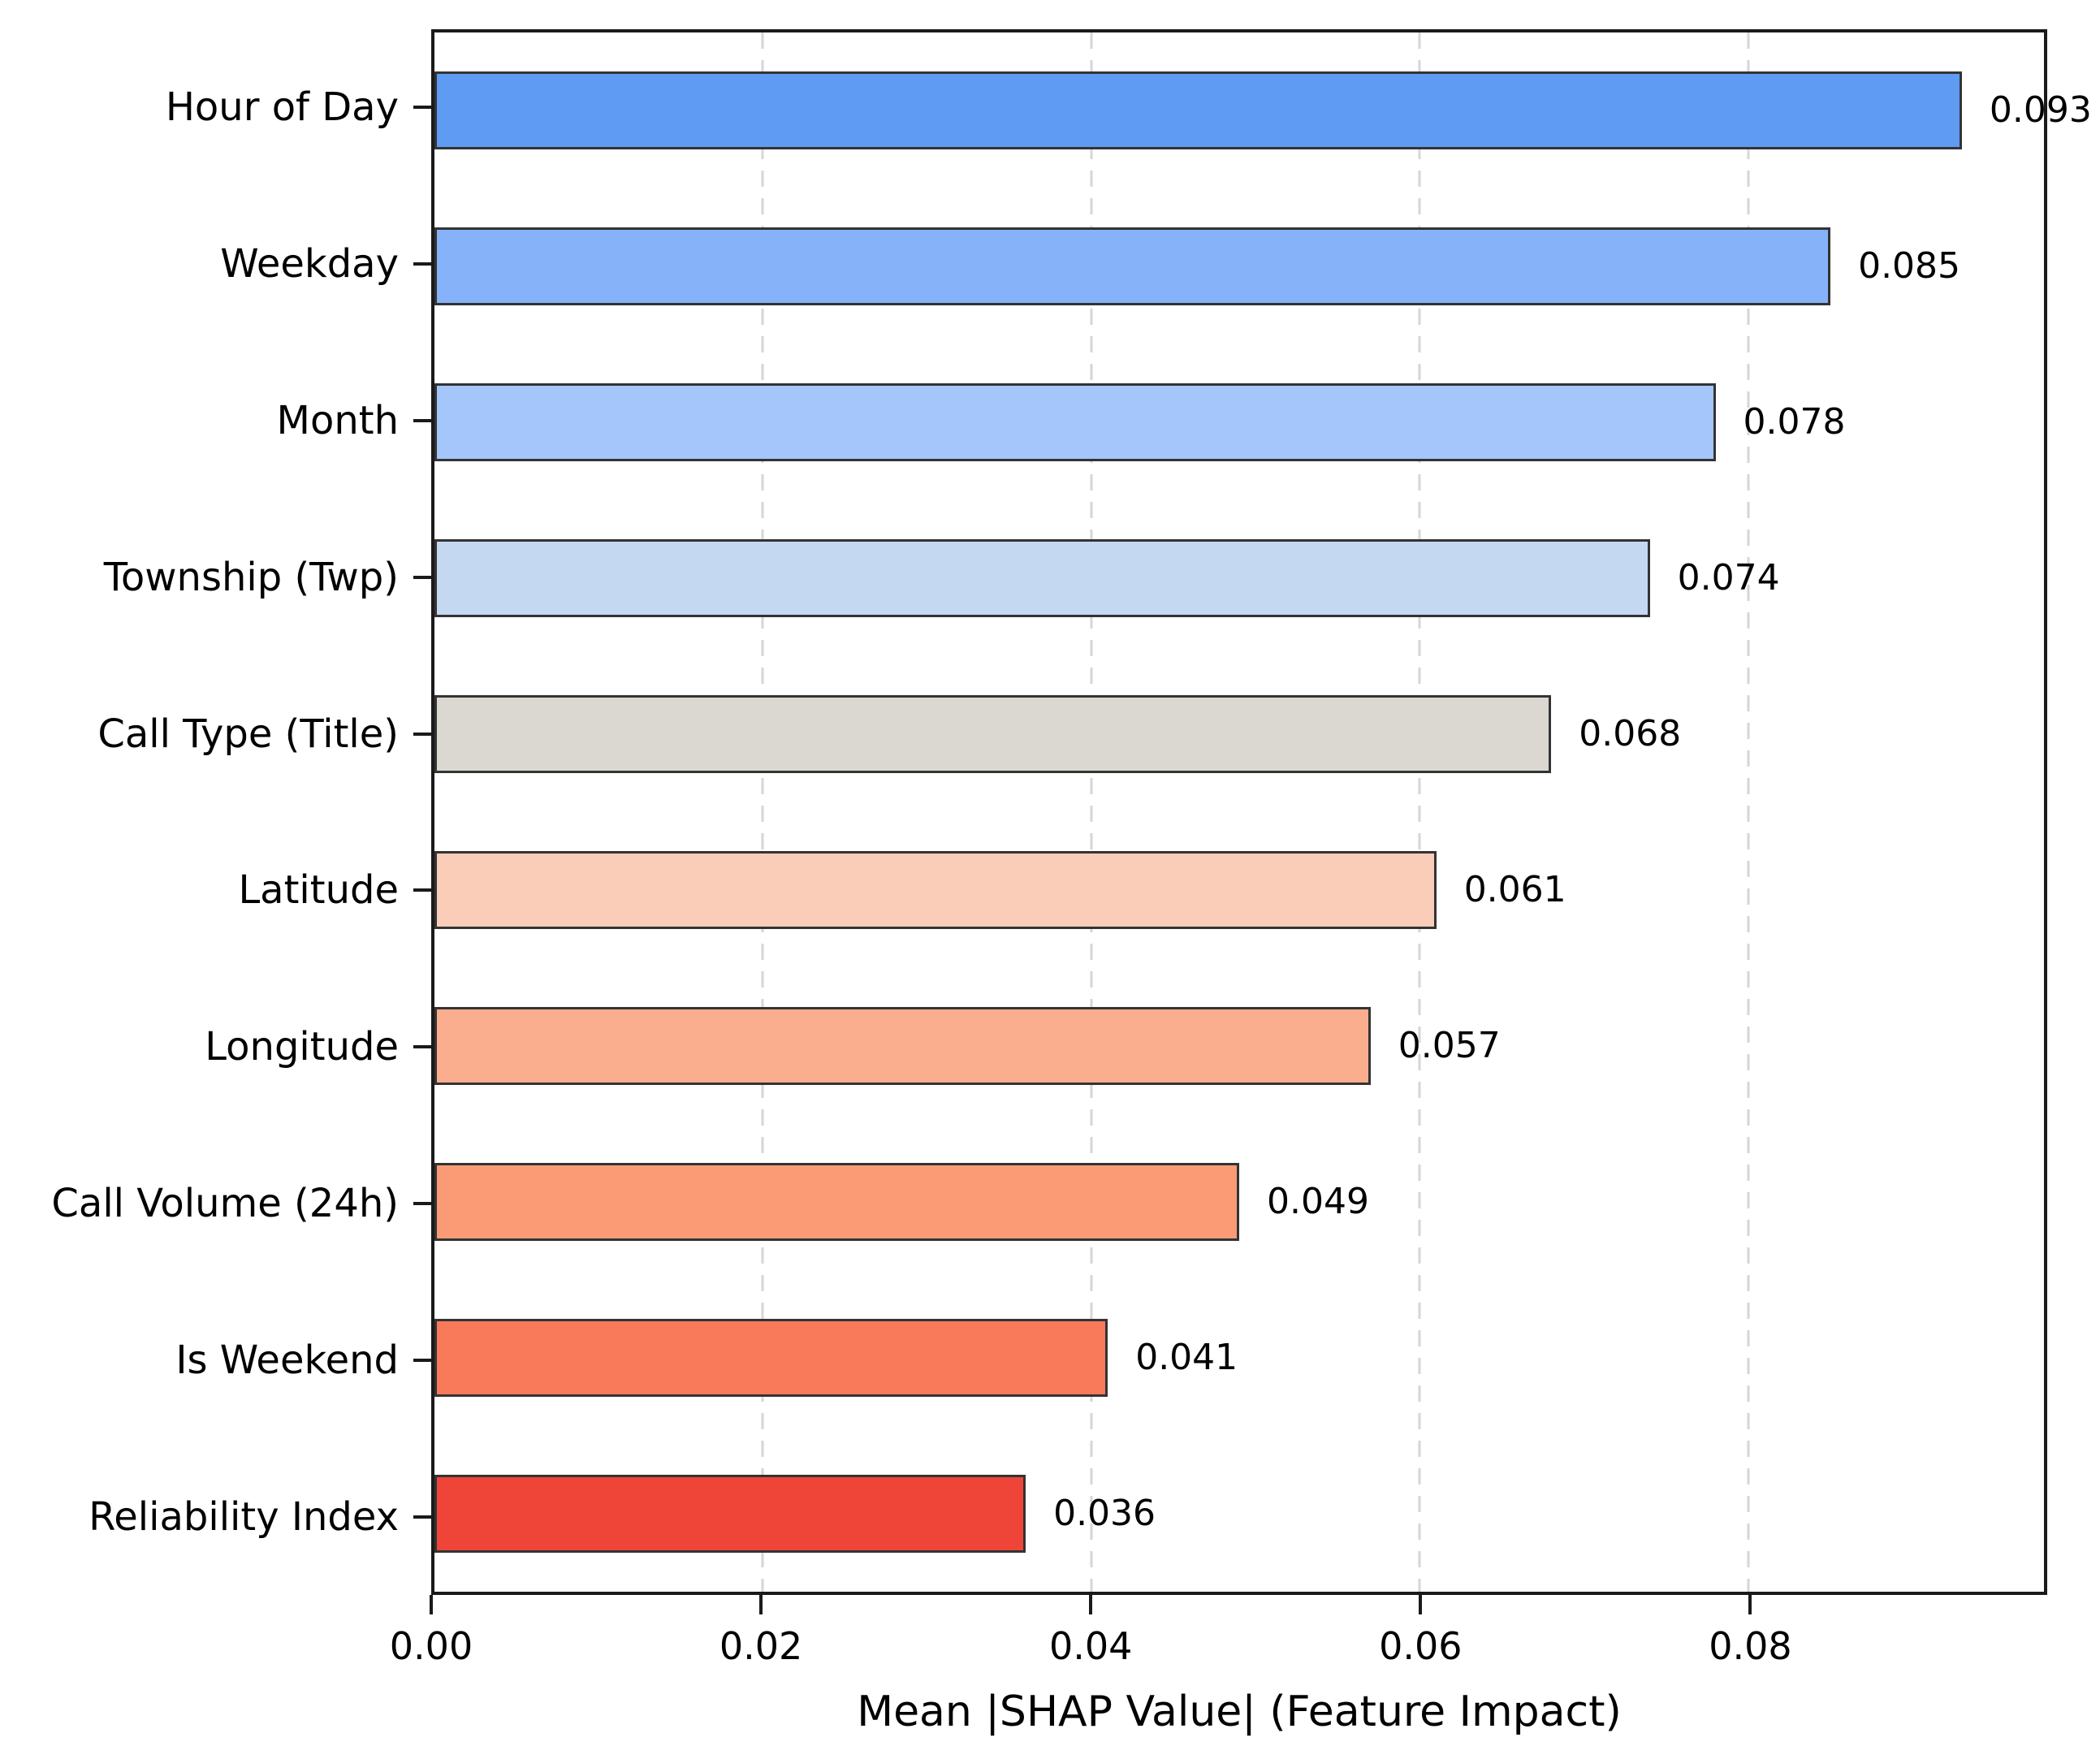  What do you see at coordinates (1910, 266) in the screenshot?
I see `bar-value-label: 0.085` at bounding box center [1910, 266].